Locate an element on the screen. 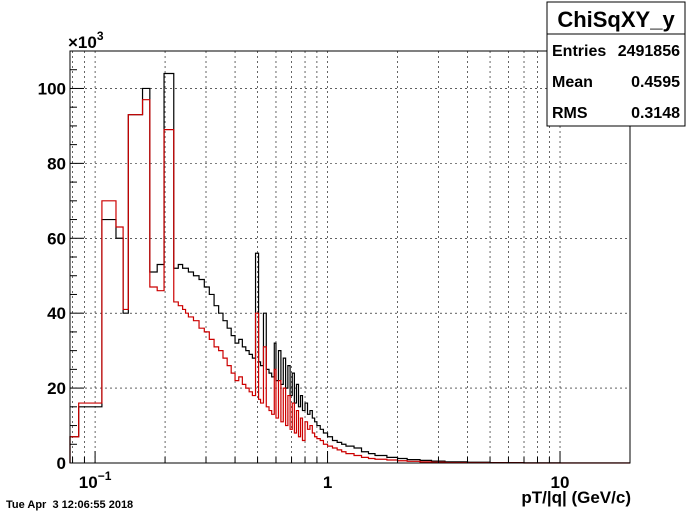  y-tick-label: 20 is located at coordinates (56, 388).